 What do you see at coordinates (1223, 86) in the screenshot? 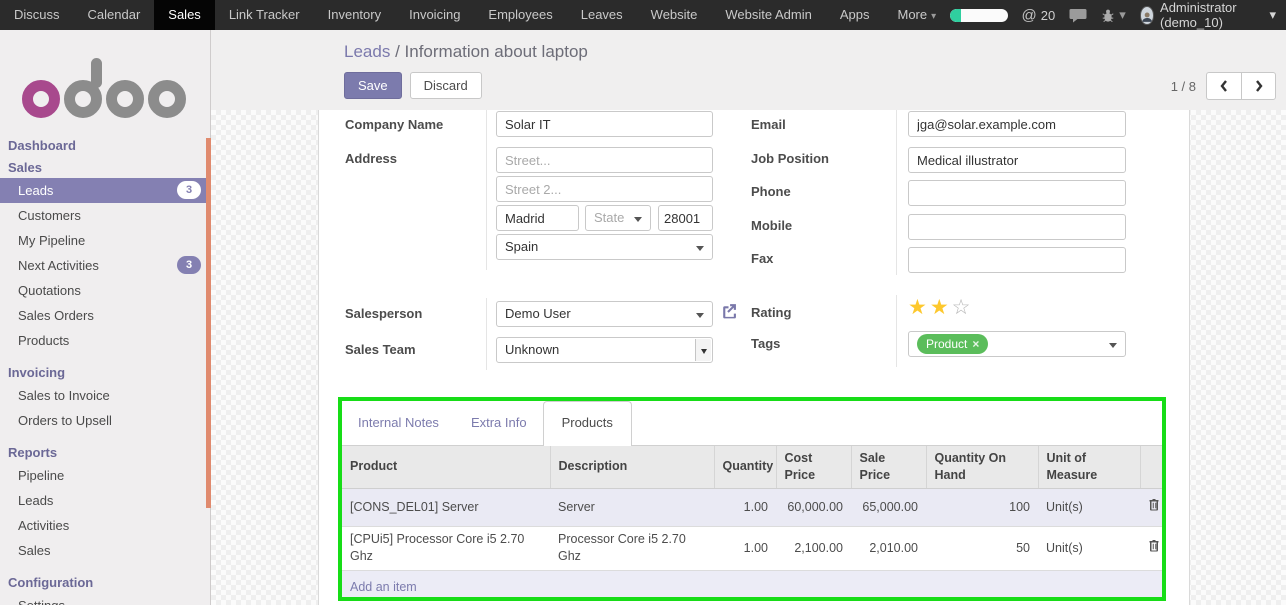
I see `pager-previous-button` at bounding box center [1223, 86].